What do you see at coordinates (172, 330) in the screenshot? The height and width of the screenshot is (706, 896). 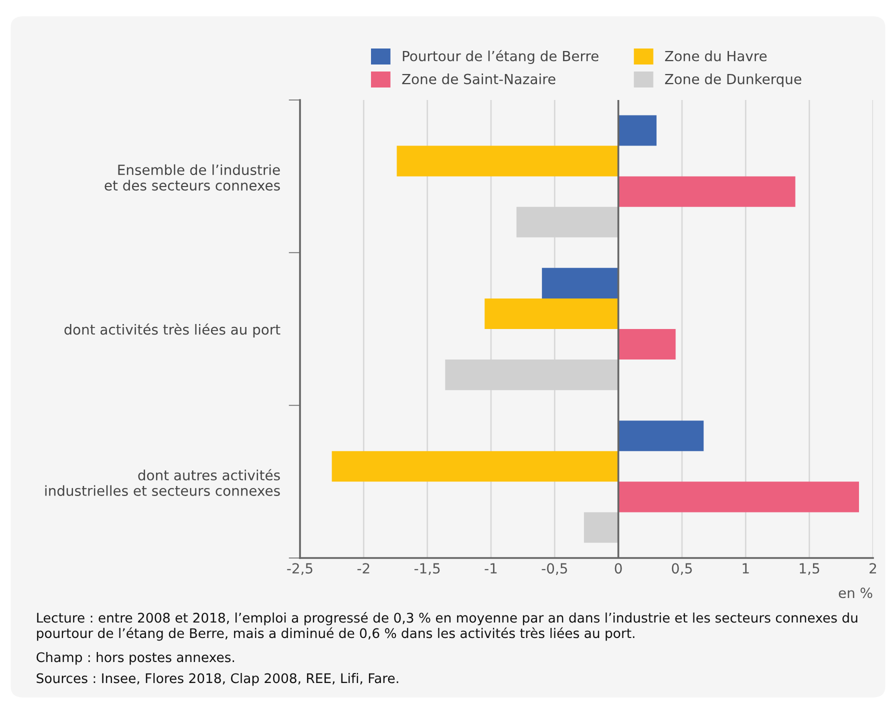 I see `y-tick-label: dont activités très liées au port` at bounding box center [172, 330].